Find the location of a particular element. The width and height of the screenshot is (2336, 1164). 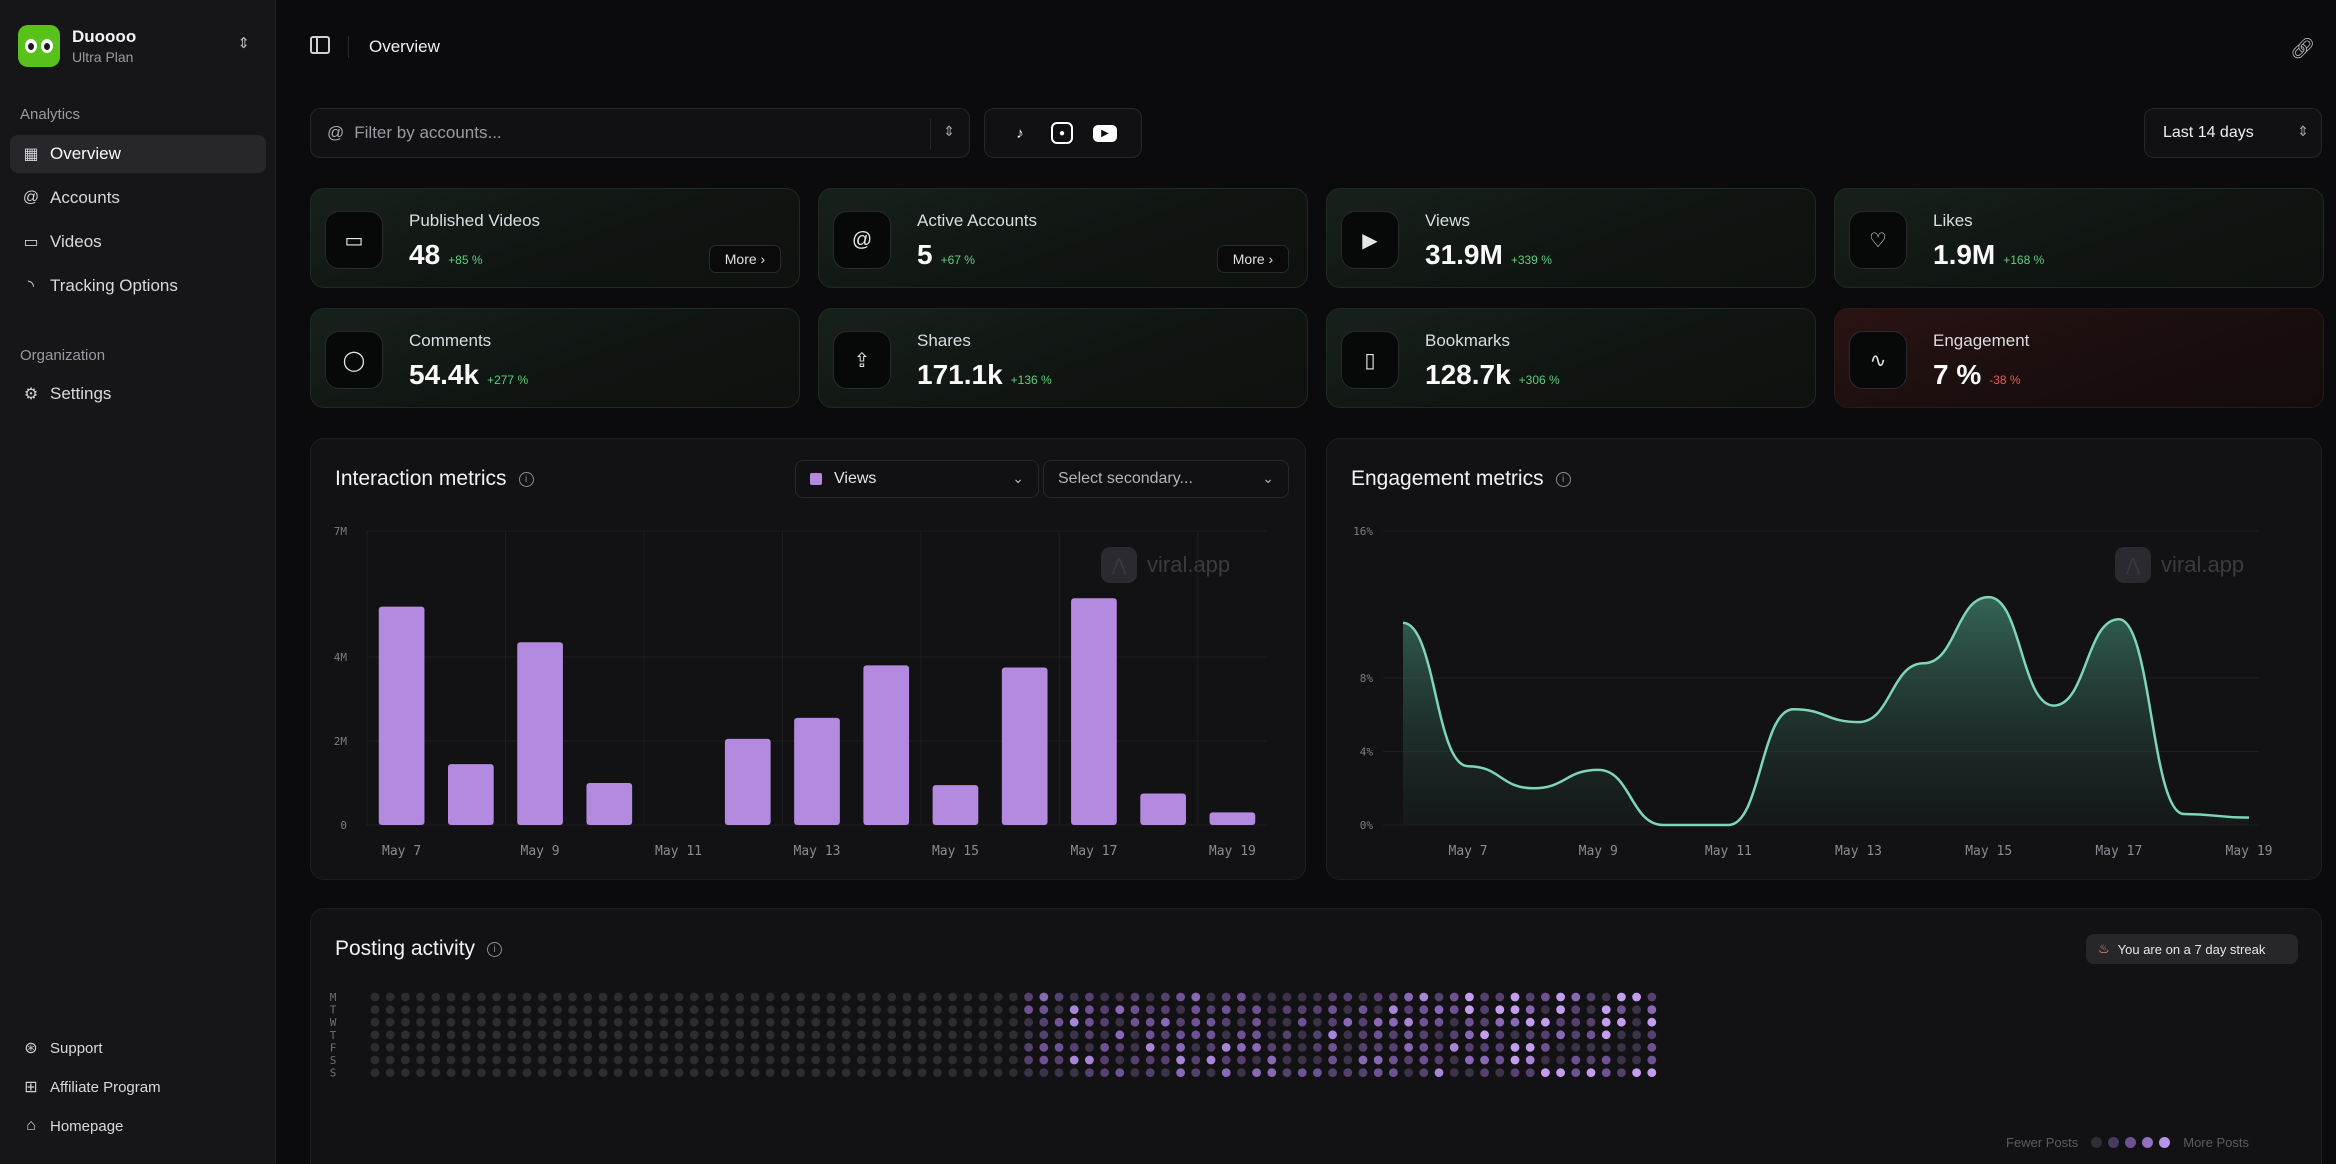

at-icon: @ is located at coordinates (862, 240).